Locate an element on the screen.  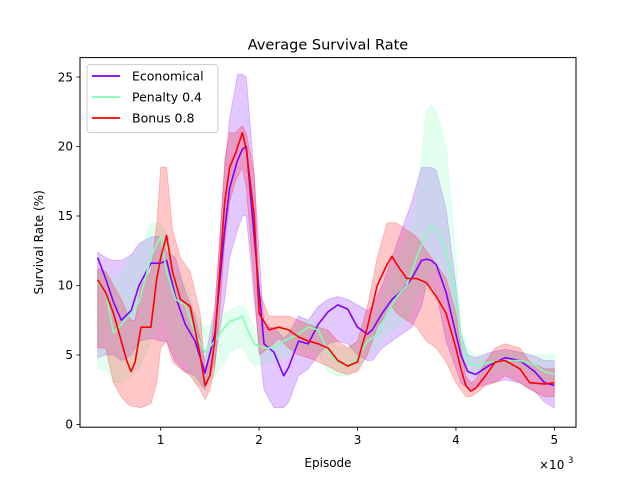
y-axis-ticks: 0 5 10 15 20 25 is located at coordinates (69, 251).